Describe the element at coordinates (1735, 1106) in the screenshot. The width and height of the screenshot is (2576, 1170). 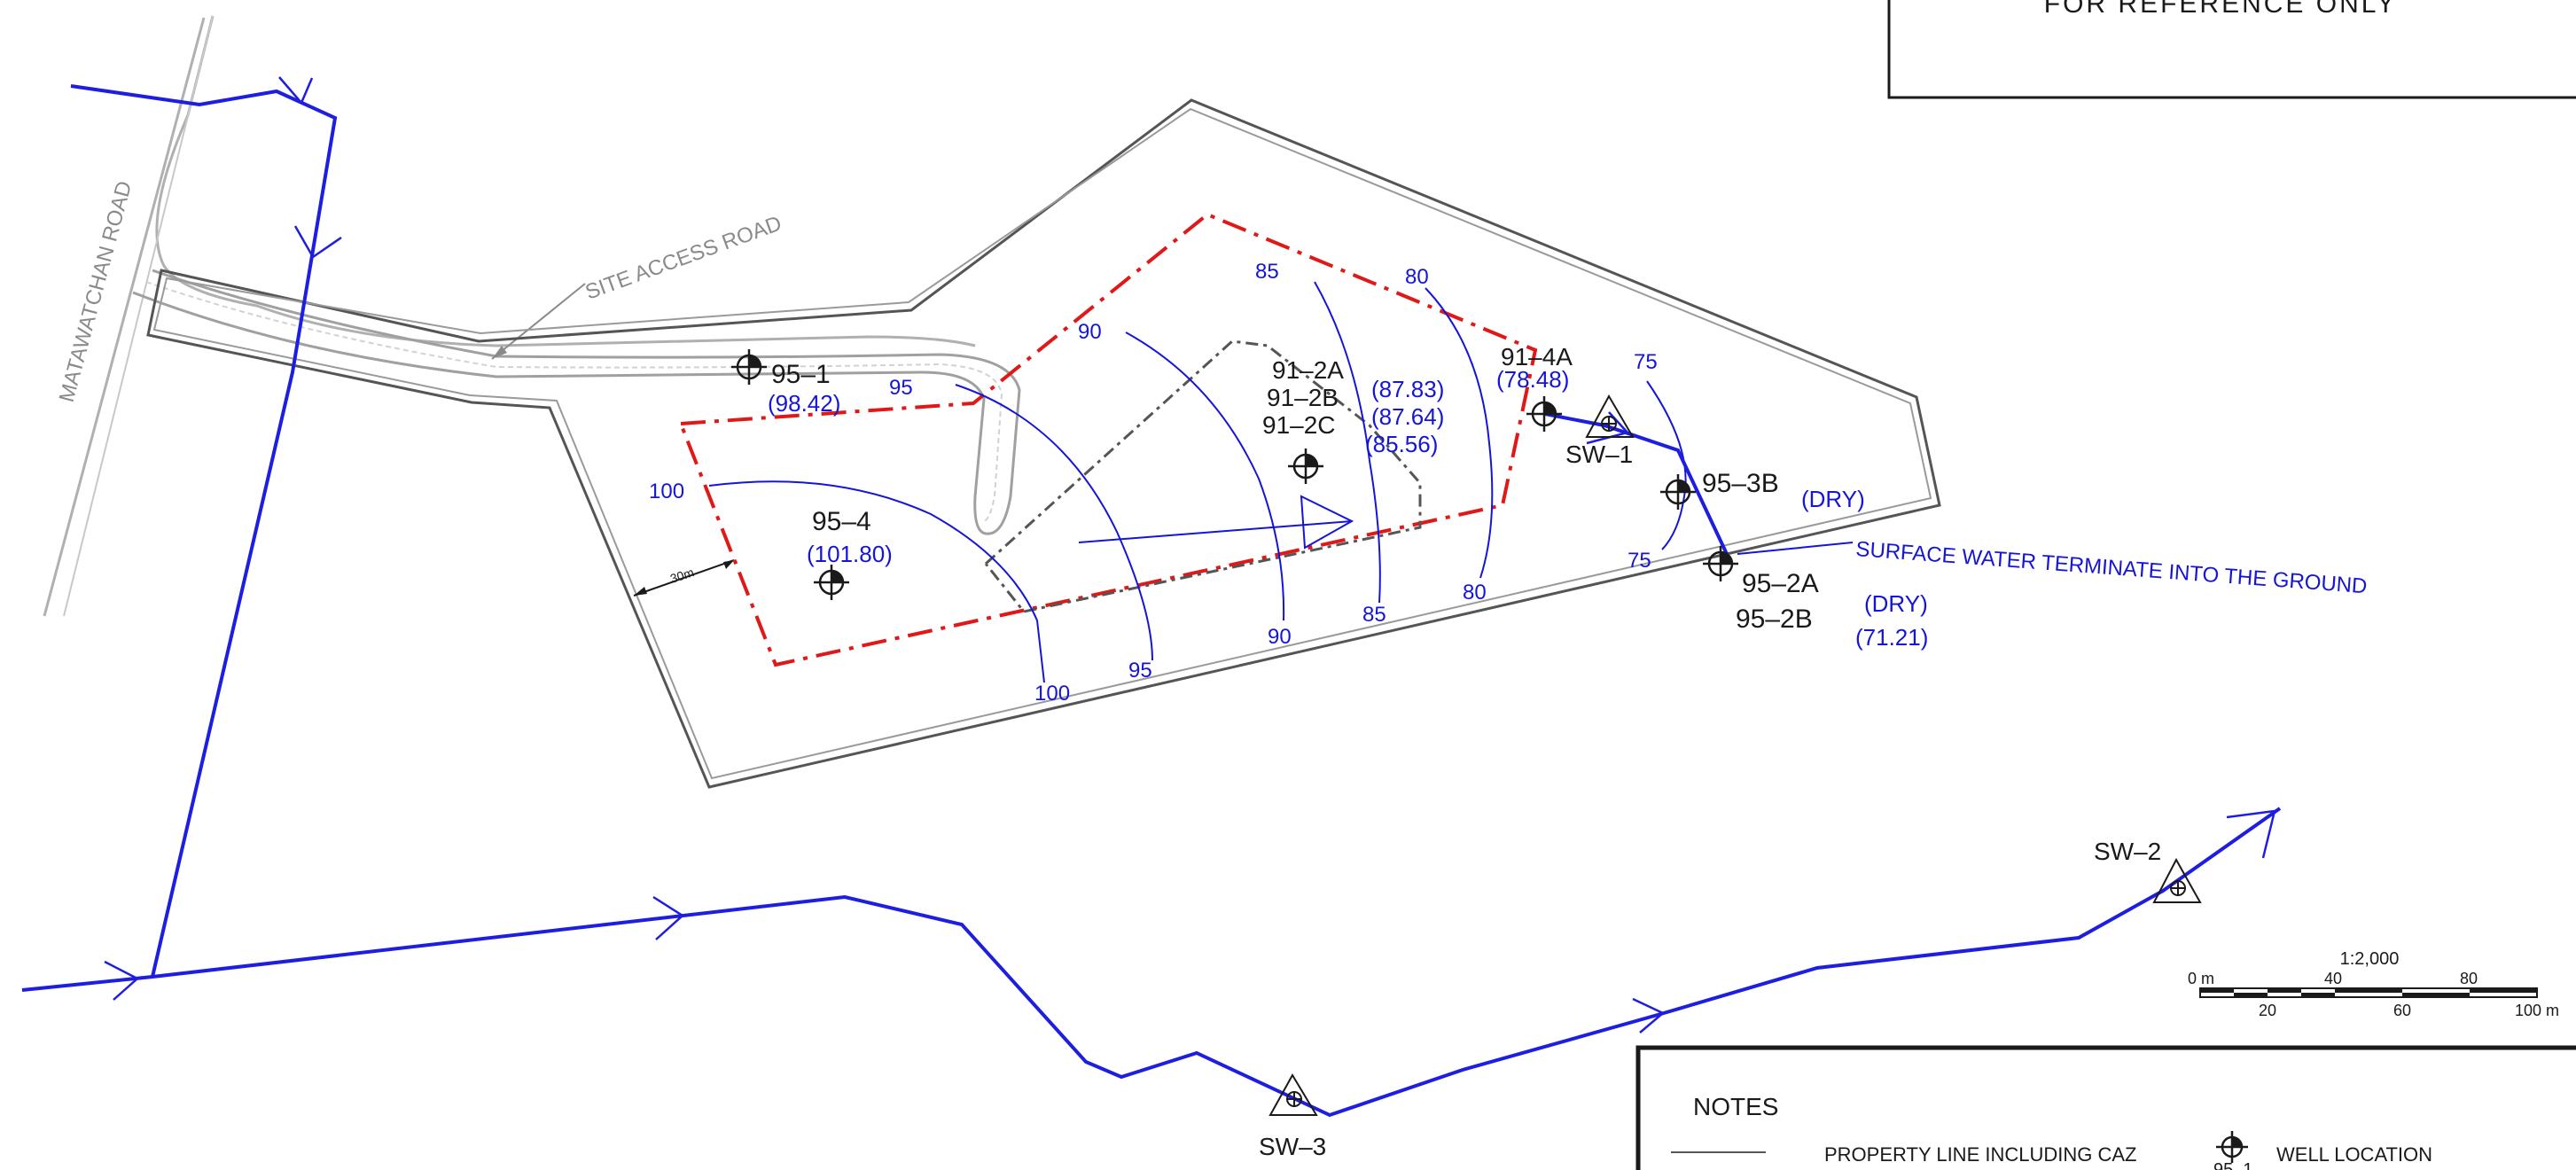
I see `legend-heading: NOTES` at that location.